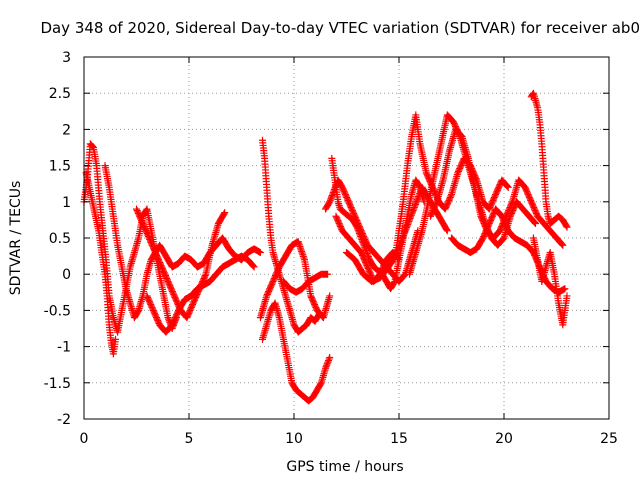 This screenshot has height=480, width=640. Describe the element at coordinates (66, 203) in the screenshot. I see `y-tick-label: 1` at that location.